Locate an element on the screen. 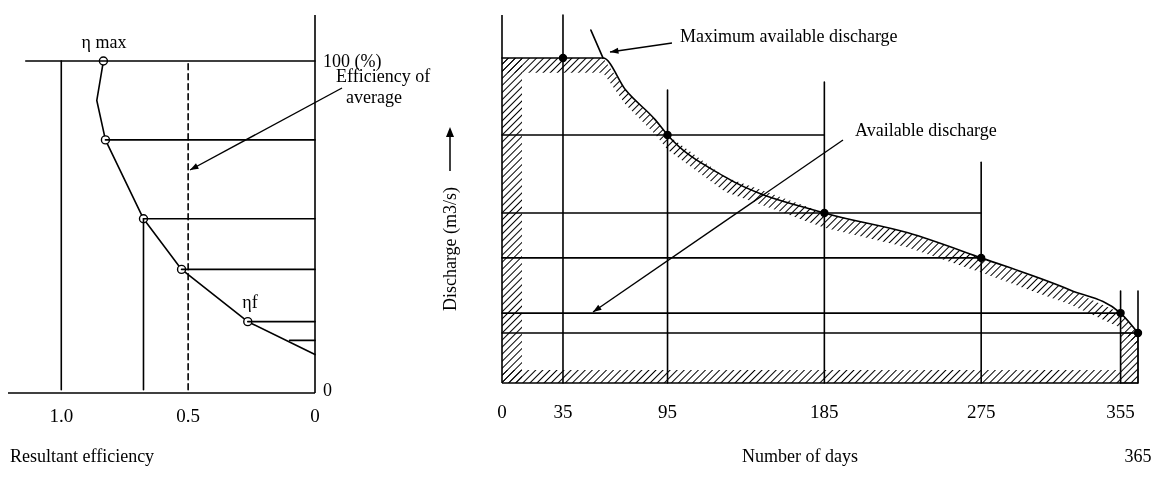 The width and height of the screenshot is (1162, 478). annotation: ηf is located at coordinates (250, 302).